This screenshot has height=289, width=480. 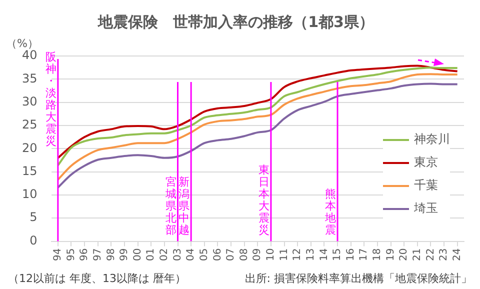 I want to click on y-tick-label: 0, so click(x=34, y=240).